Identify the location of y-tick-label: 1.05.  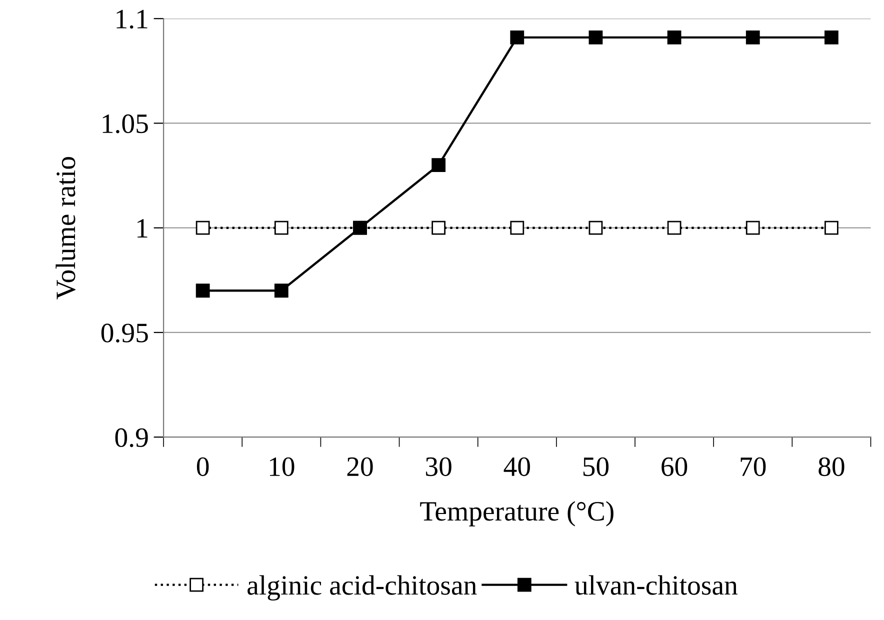
(125, 124).